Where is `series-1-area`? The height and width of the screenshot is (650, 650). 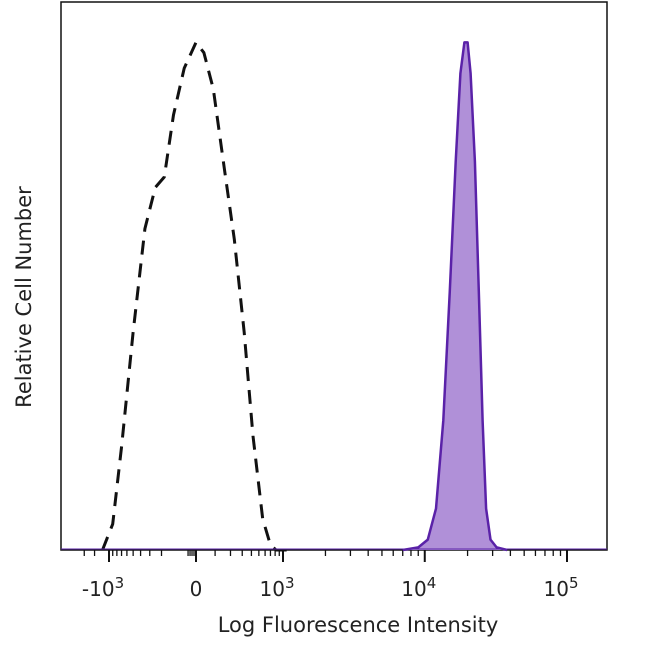
series-1-area is located at coordinates (455, 296).